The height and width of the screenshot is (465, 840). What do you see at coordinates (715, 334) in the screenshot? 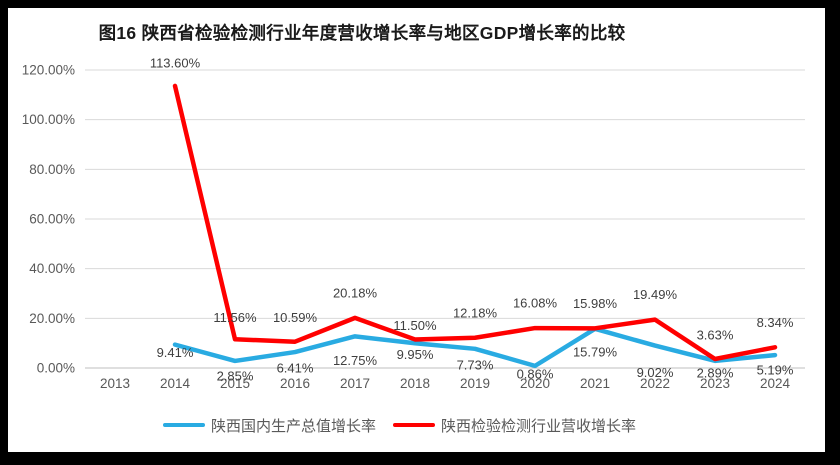
I see `svg-text: 3.63%` at bounding box center [715, 334].